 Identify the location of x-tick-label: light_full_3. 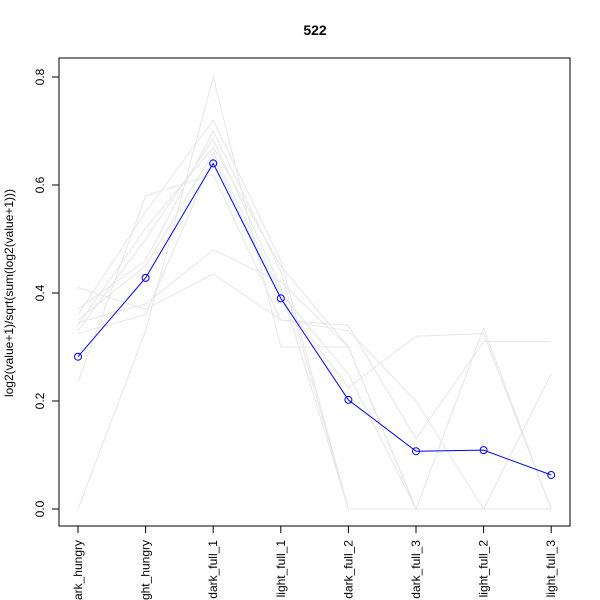
(551, 569).